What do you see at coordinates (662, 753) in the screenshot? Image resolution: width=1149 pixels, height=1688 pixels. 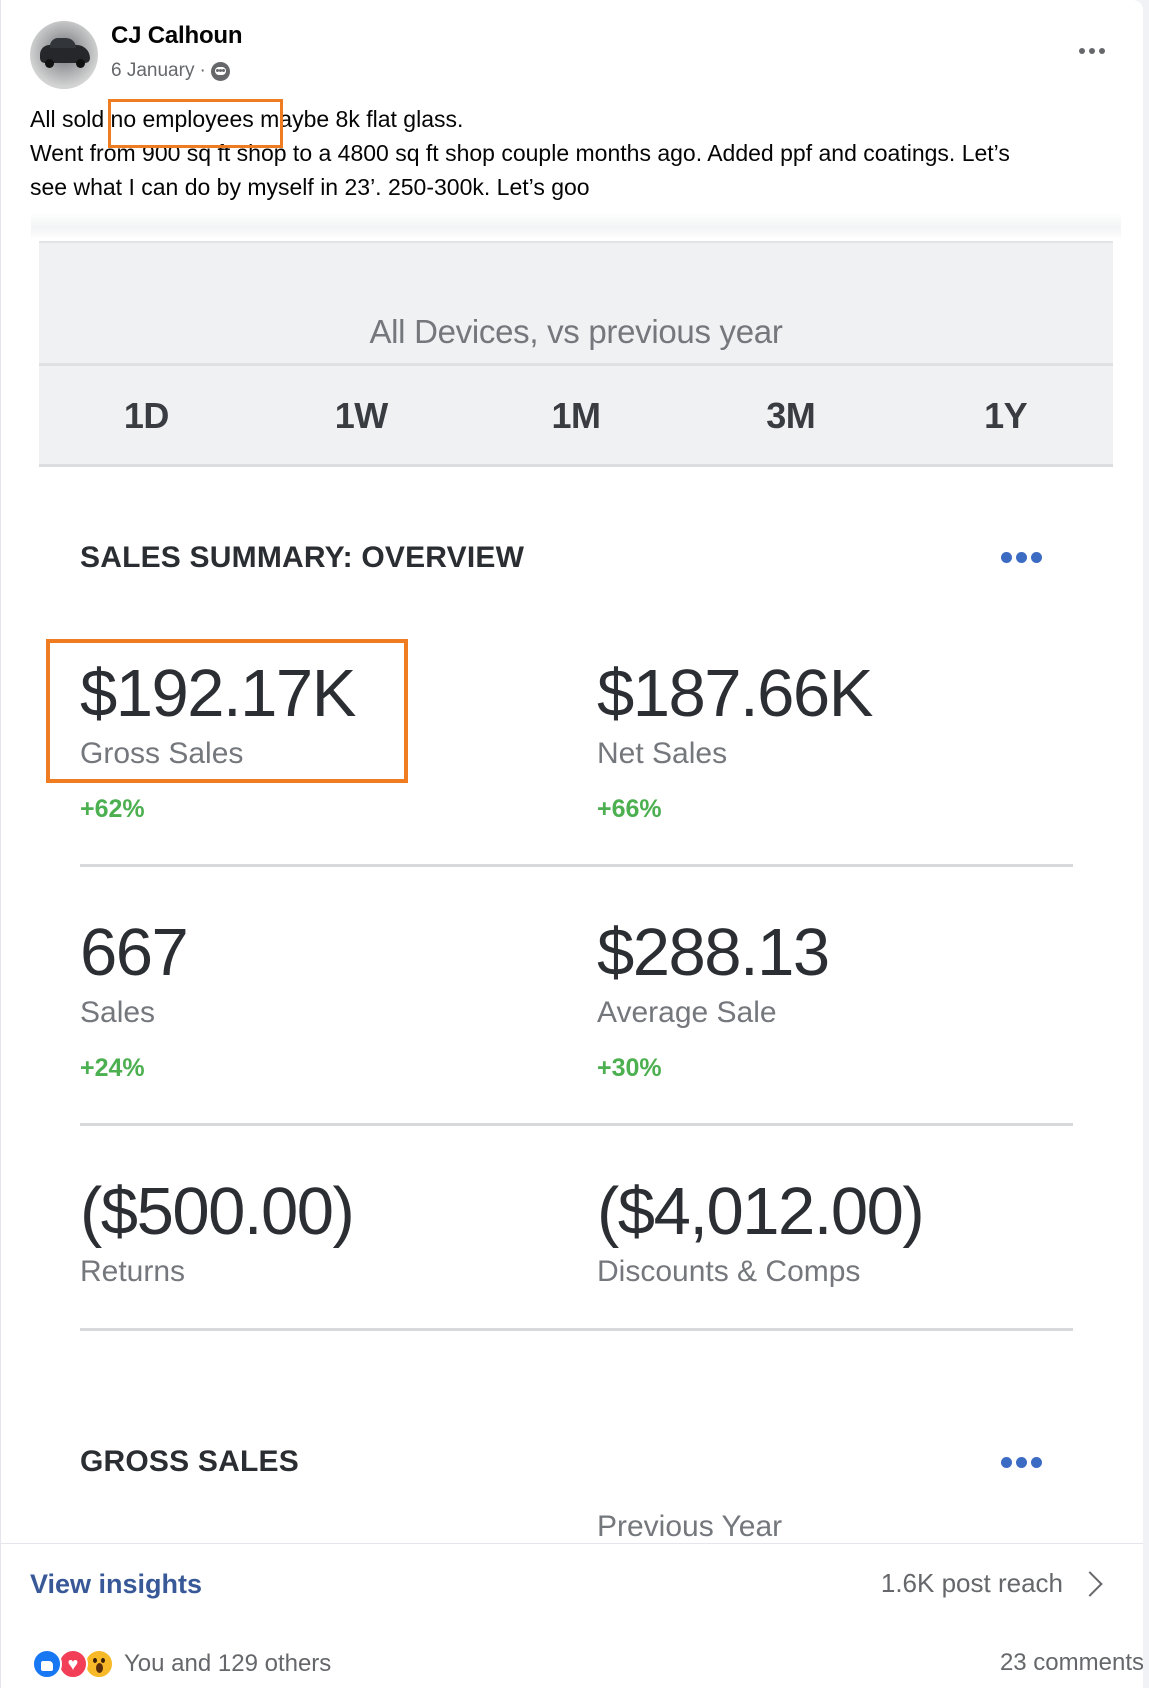 I see `stat-label: Net Sales` at bounding box center [662, 753].